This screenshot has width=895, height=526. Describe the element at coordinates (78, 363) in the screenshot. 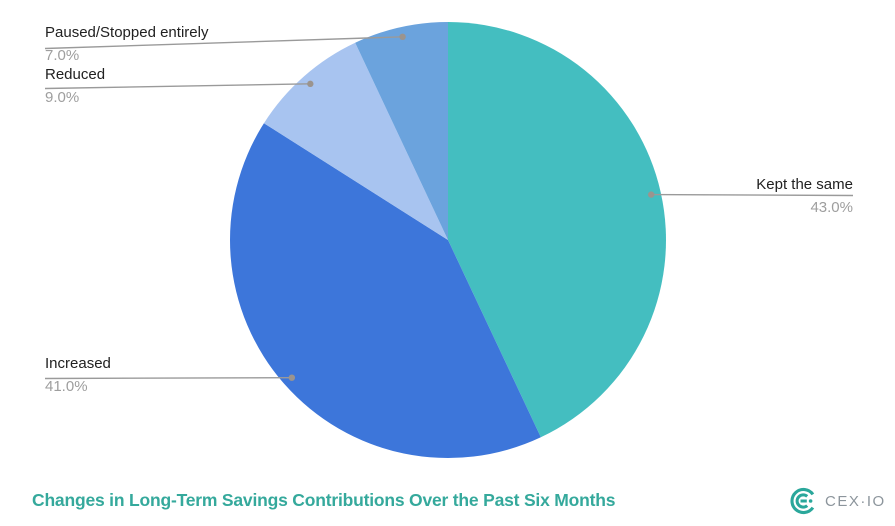

I see `slice-label: Increased` at that location.